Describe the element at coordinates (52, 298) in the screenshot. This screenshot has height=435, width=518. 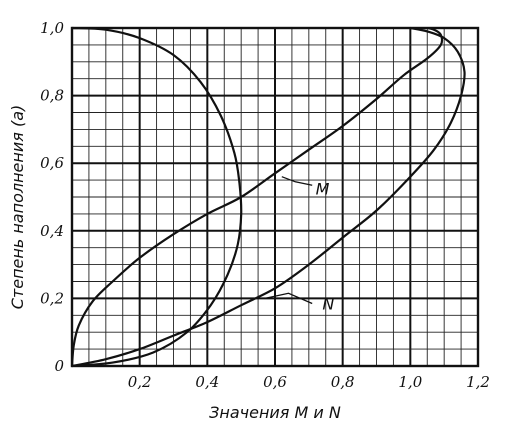
I see `y-tick-label: 0,2` at that location.